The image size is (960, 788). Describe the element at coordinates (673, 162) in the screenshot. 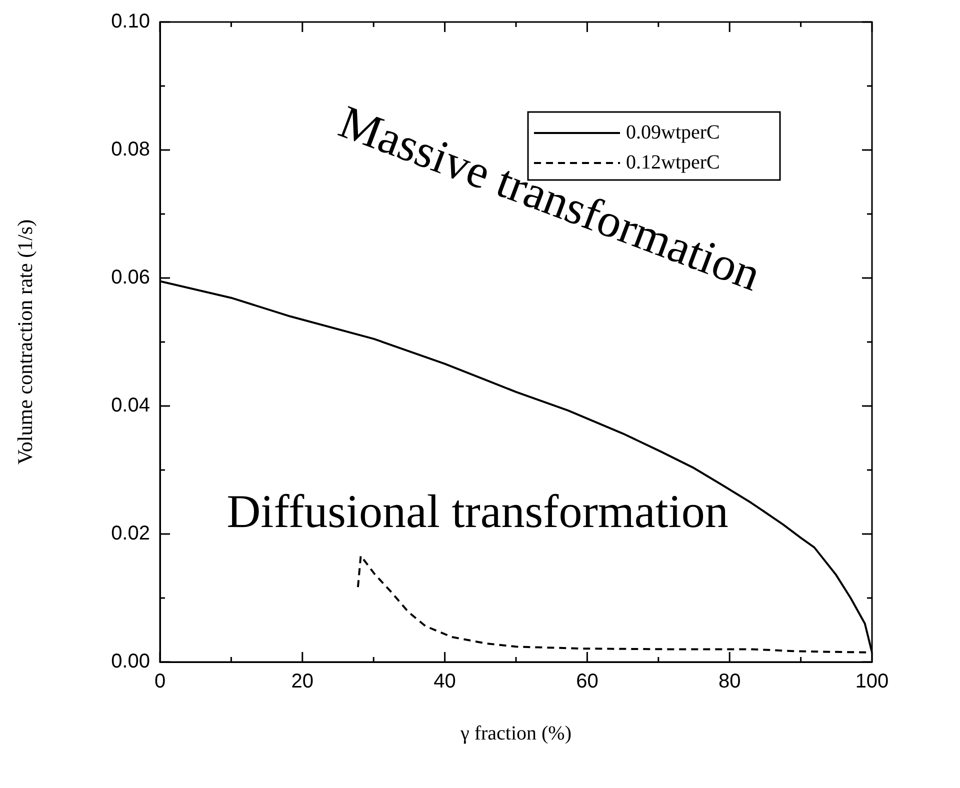

I see `legend-label: 0.12wtperC` at that location.